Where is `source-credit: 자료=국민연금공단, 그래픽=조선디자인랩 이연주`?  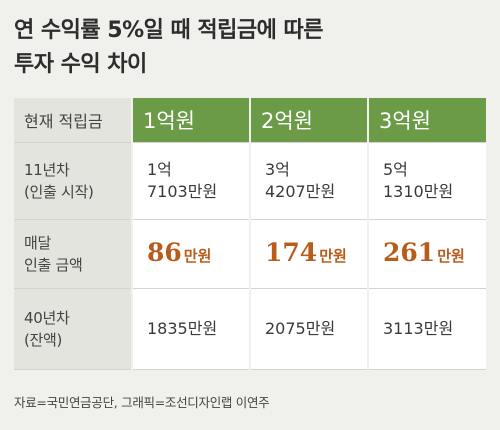
source-credit: 자료=국민연금공단, 그래픽=조선디자인랩 이연주 is located at coordinates (142, 402).